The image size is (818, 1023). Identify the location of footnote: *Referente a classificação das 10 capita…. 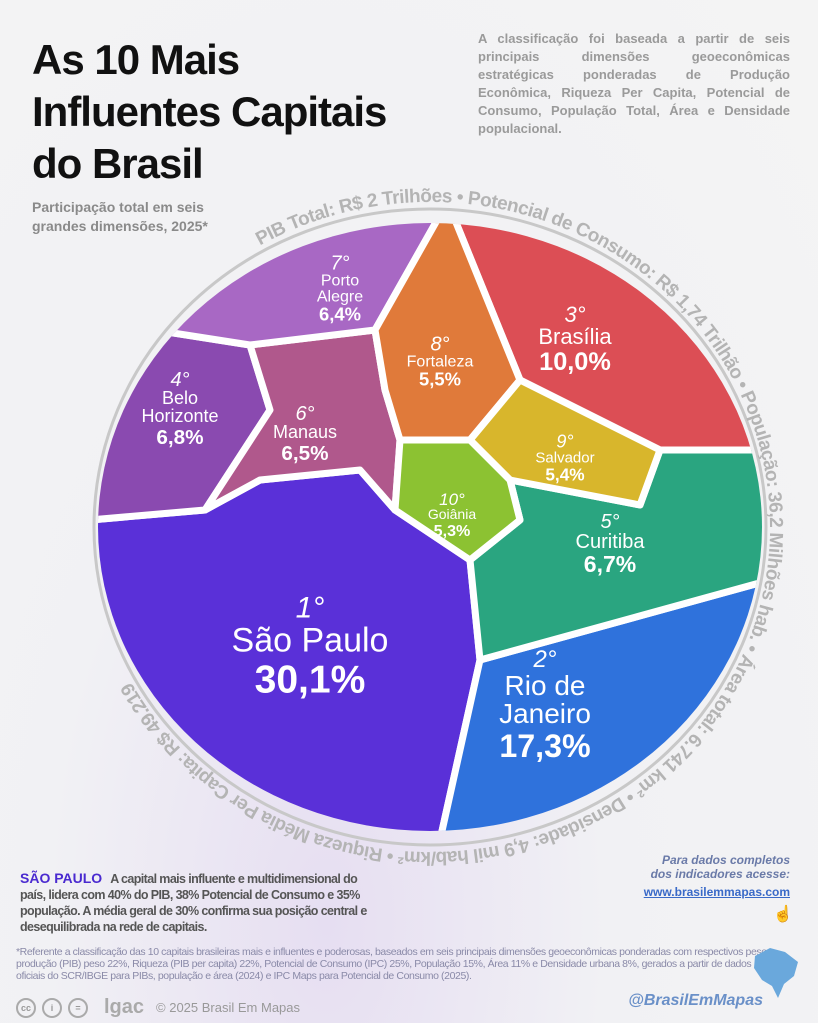
(395, 964).